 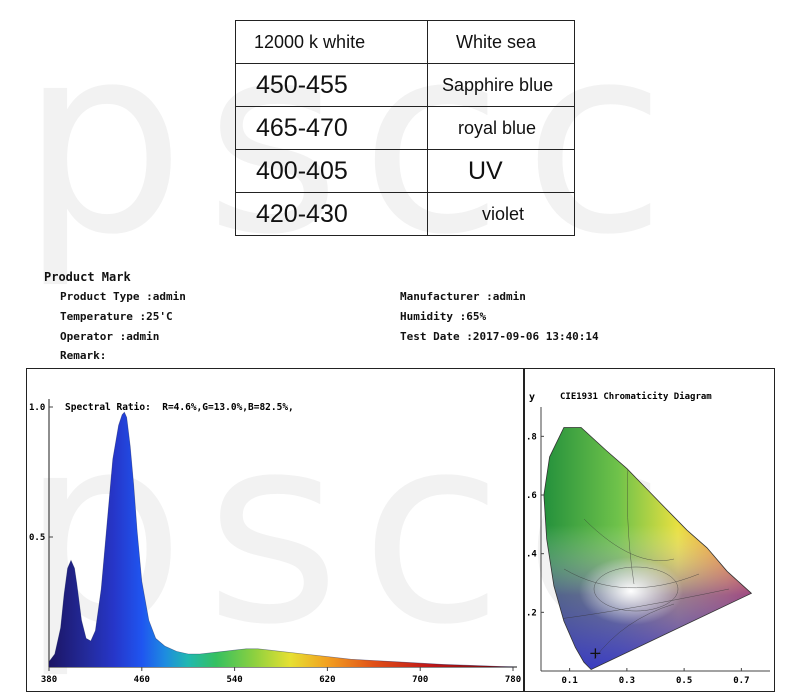 What do you see at coordinates (531, 437) in the screenshot?
I see `cie-y-tick-label: .8` at bounding box center [531, 437].